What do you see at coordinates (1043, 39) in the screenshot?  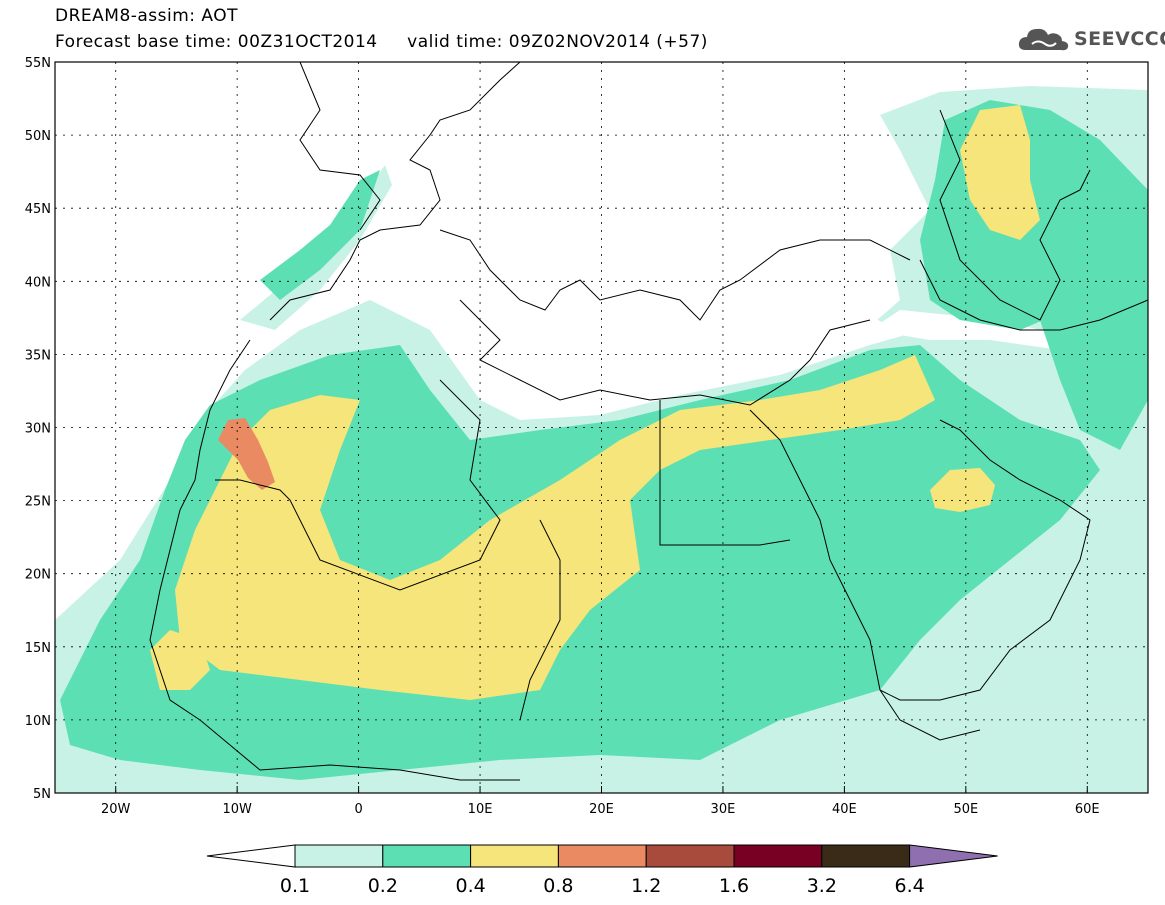 I see `cloud-icon` at bounding box center [1043, 39].